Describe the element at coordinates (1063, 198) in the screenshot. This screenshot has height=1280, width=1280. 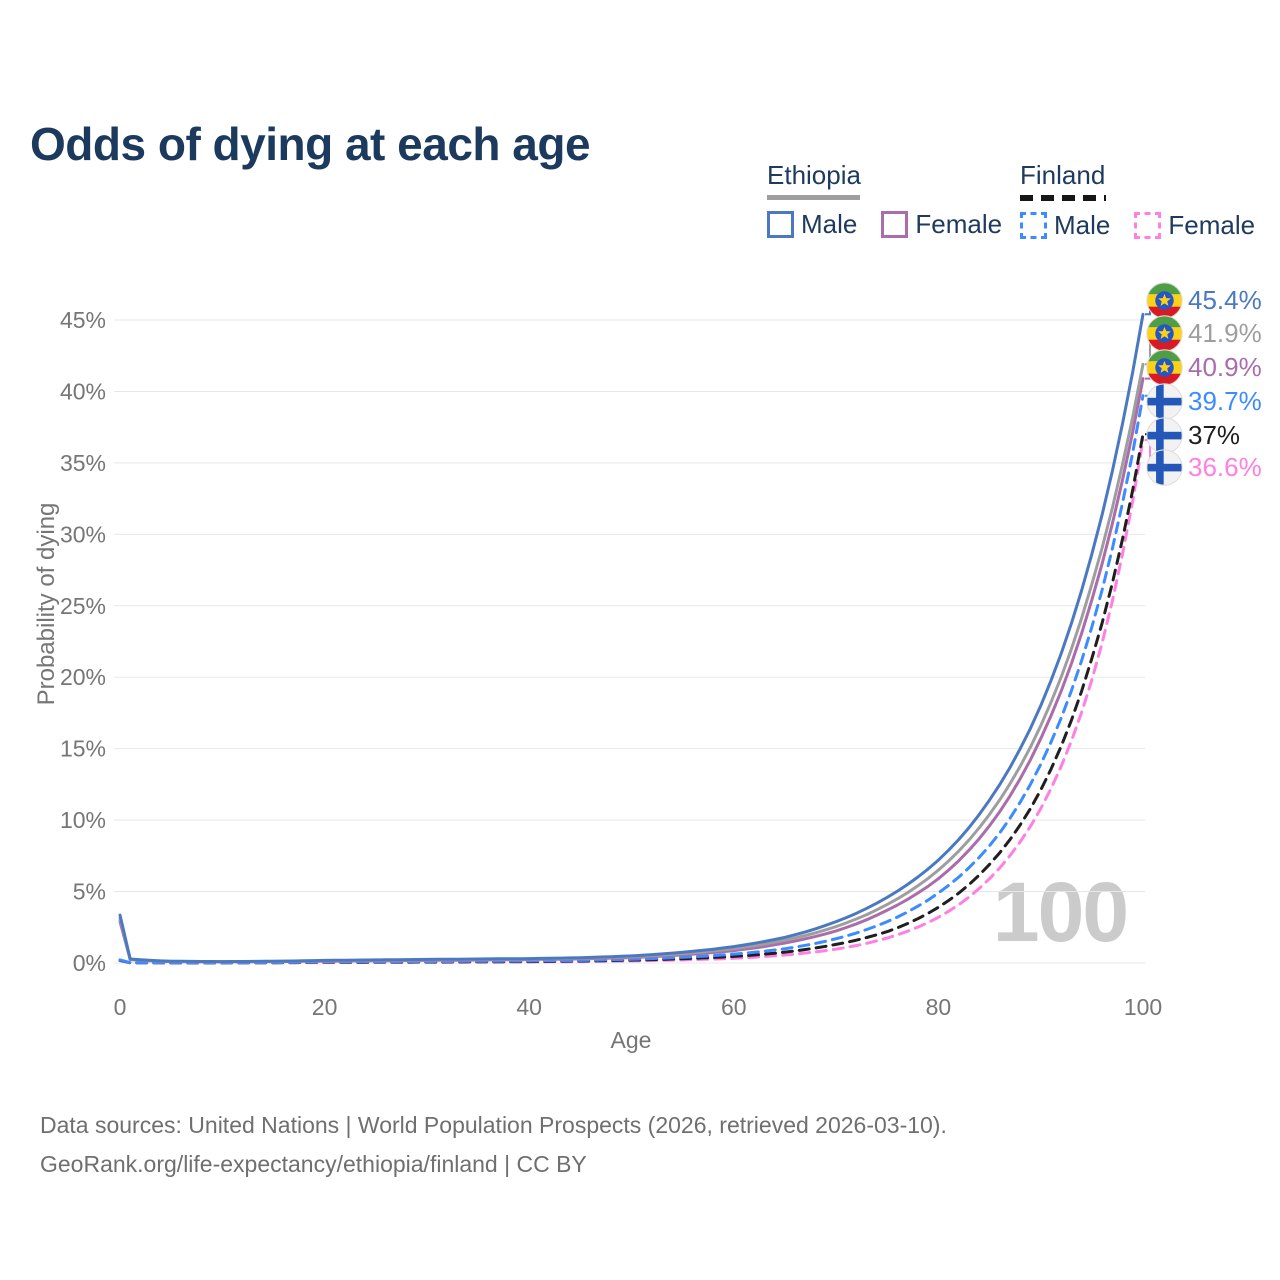
I see `finland-line-style-swatch-icon` at that location.